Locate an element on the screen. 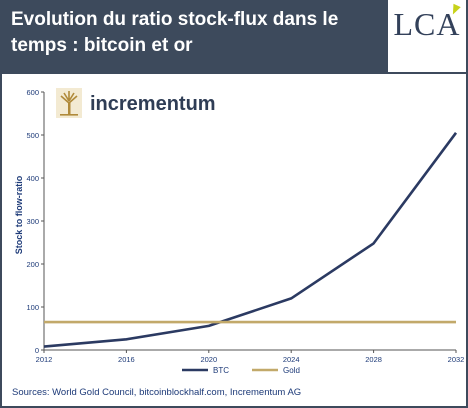  y-tick-label: 300 is located at coordinates (32, 221).